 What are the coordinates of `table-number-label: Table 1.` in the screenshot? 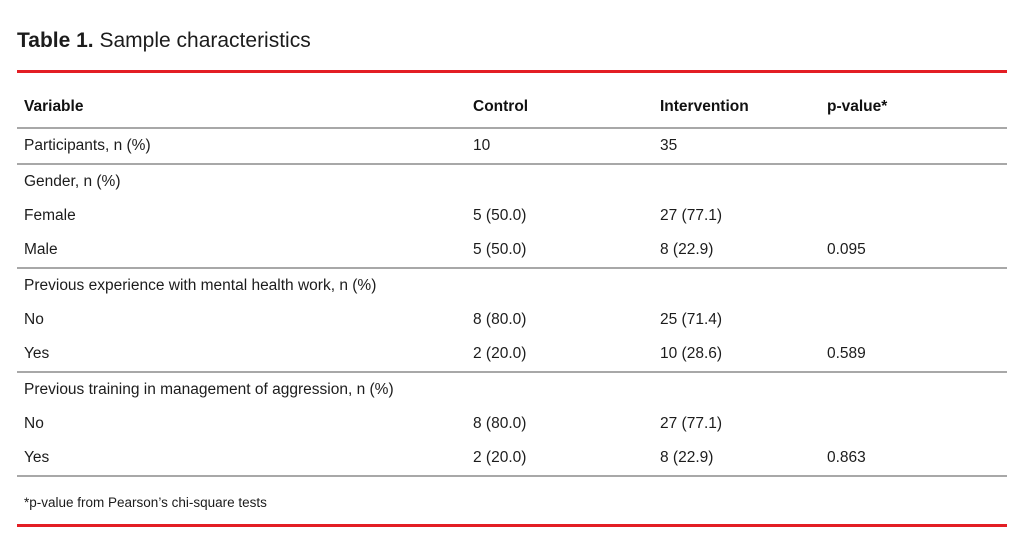 It's located at (55, 40).